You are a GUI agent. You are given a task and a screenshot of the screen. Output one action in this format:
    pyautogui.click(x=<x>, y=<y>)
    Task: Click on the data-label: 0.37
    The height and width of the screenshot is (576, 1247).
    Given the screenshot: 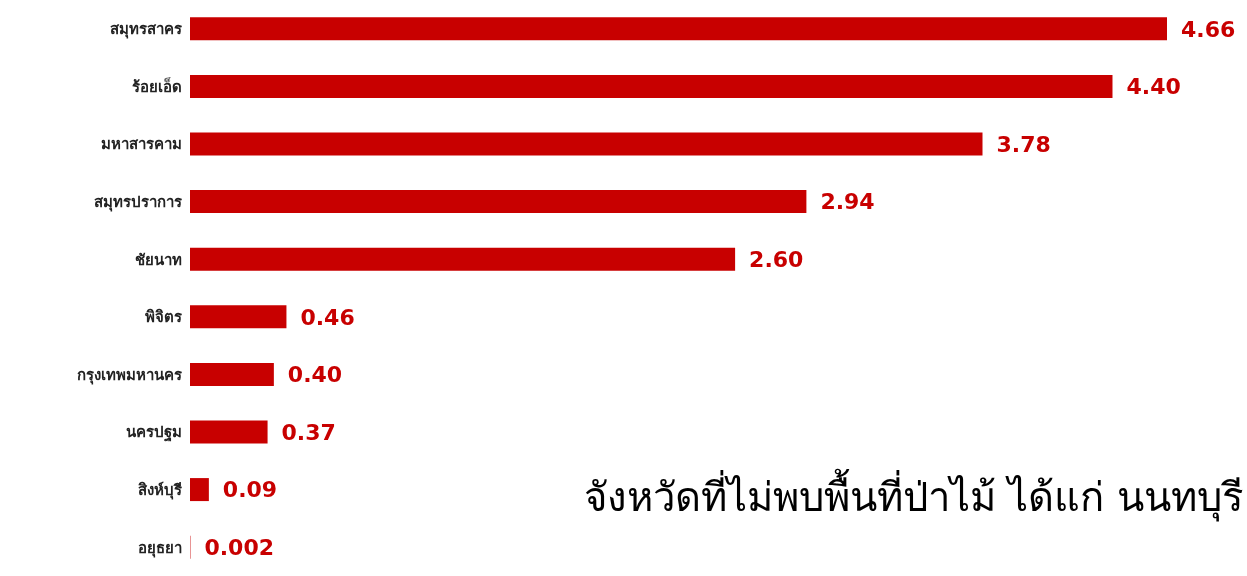 What is the action you would take?
    pyautogui.click(x=308, y=432)
    